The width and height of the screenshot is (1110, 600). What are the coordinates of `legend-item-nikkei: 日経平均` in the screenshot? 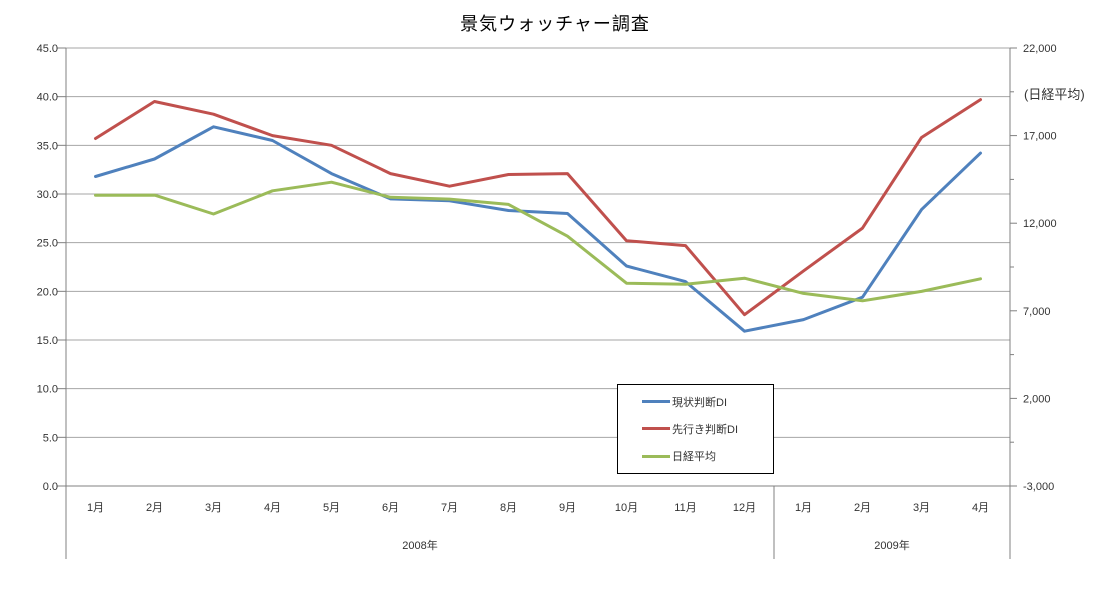 It's located at (695, 456).